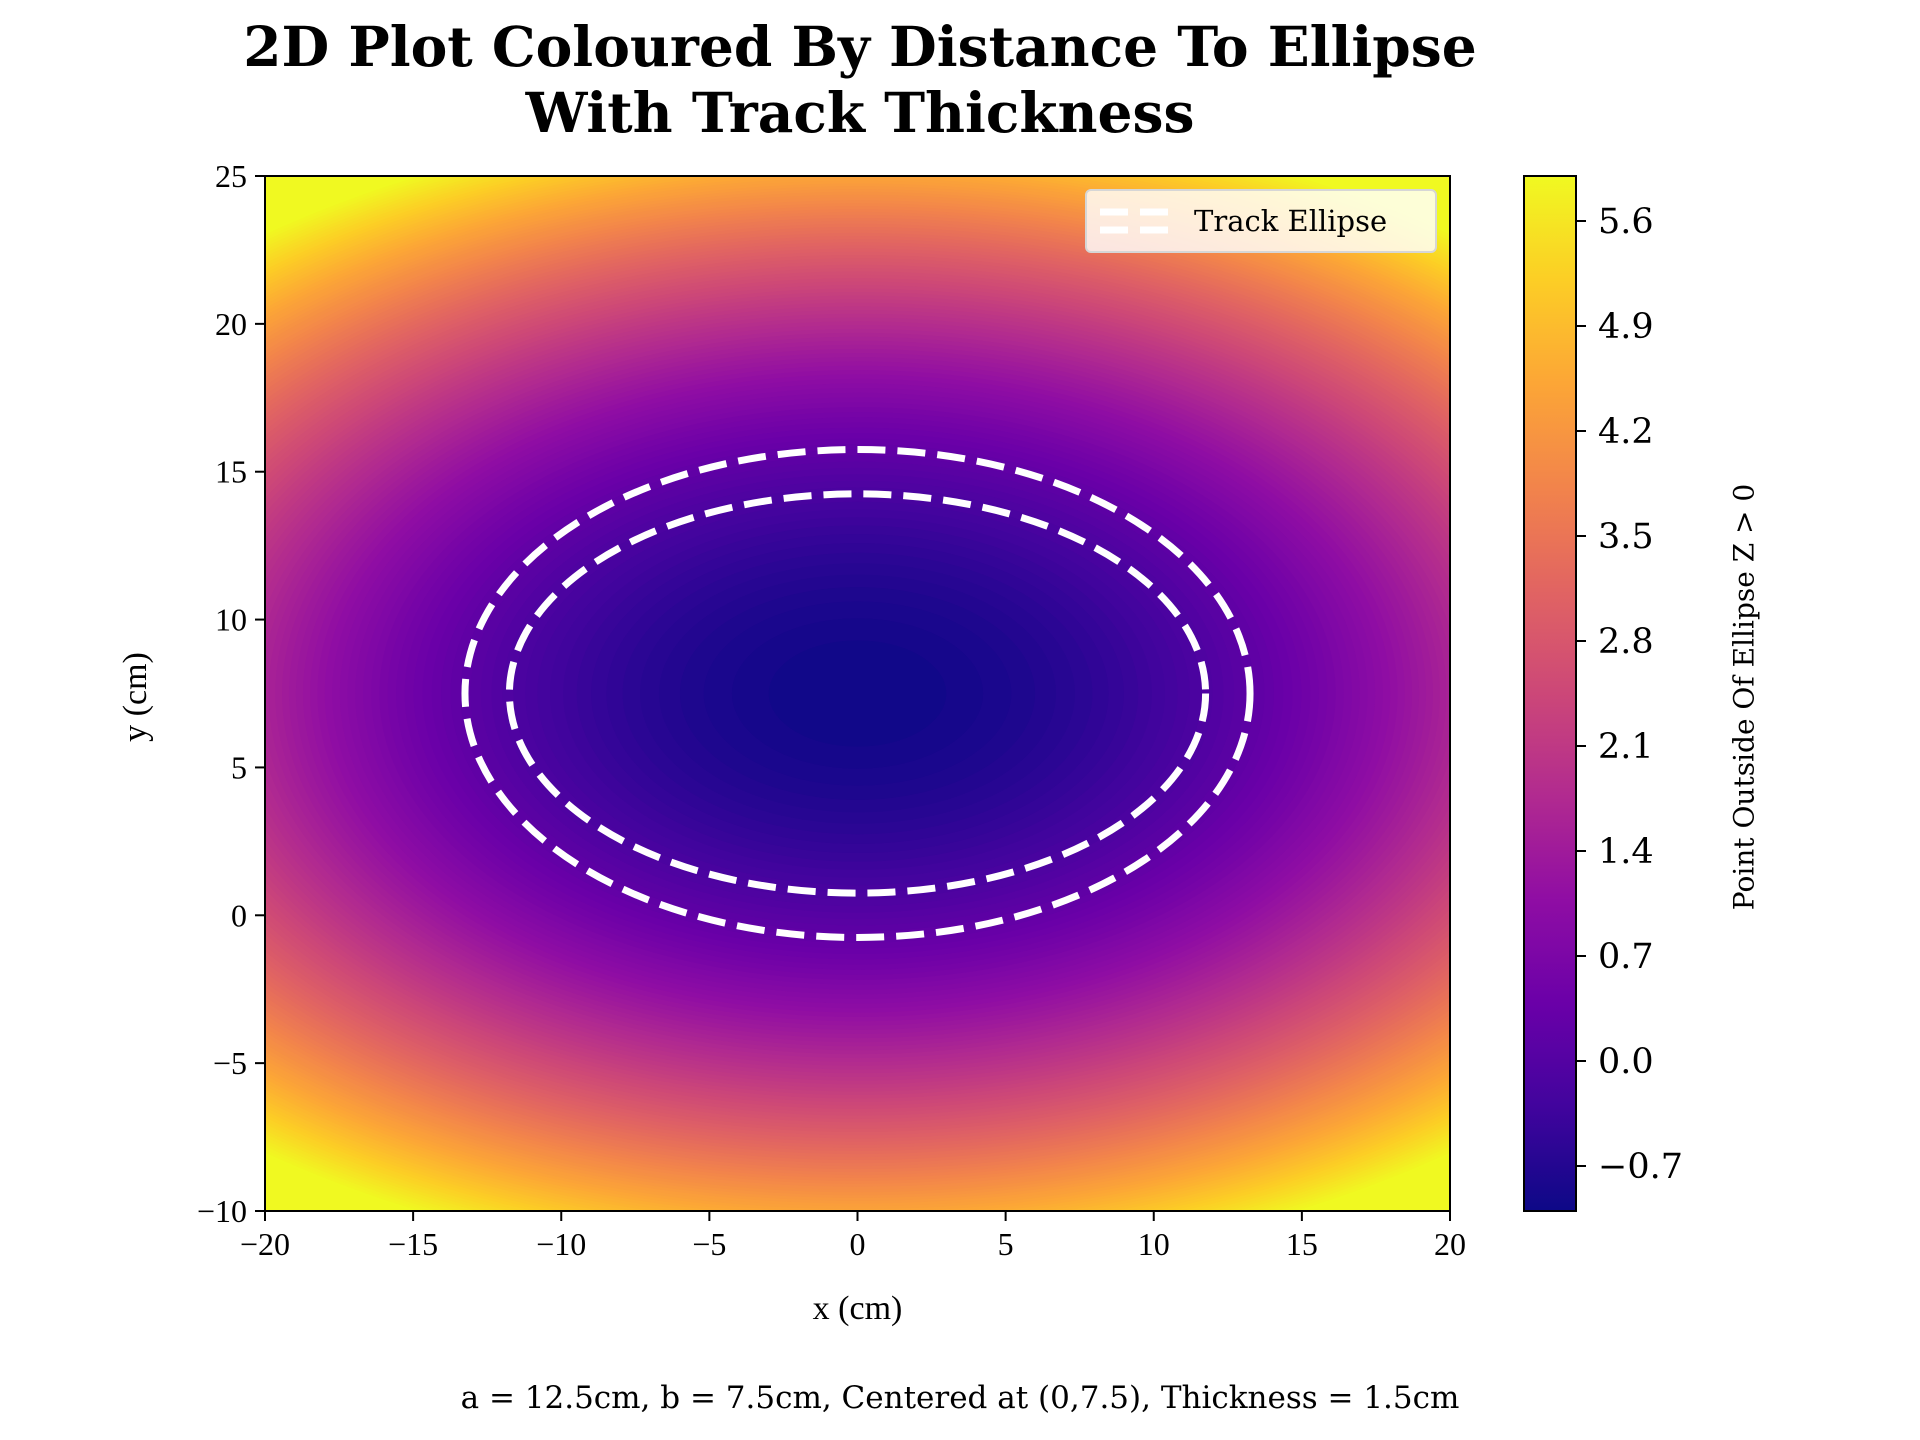  Describe the element at coordinates (1626, 222) in the screenshot. I see `colorbar-tick-label: 5.6` at that location.